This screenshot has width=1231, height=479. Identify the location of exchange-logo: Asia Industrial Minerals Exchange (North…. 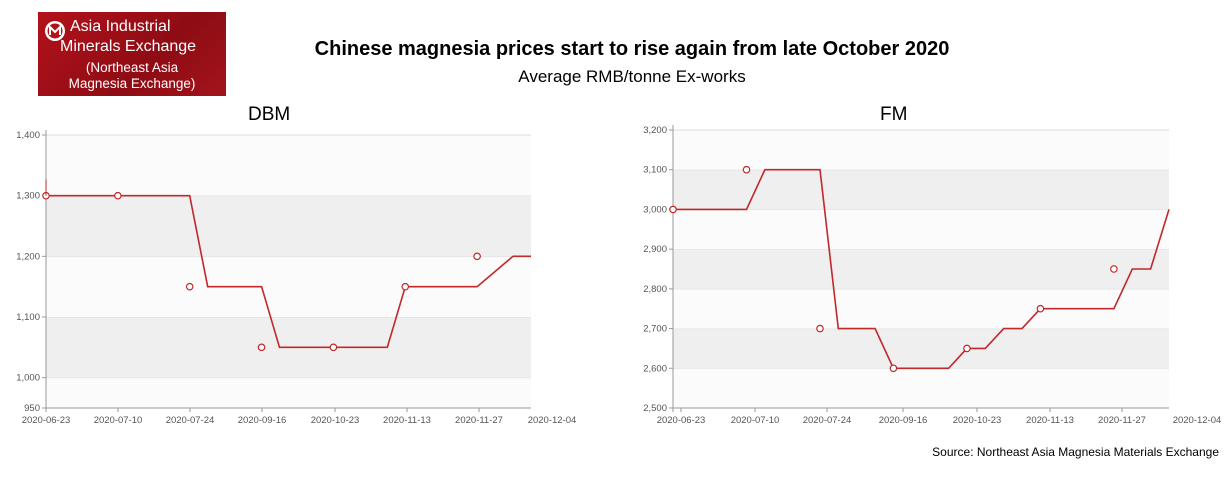
(132, 54).